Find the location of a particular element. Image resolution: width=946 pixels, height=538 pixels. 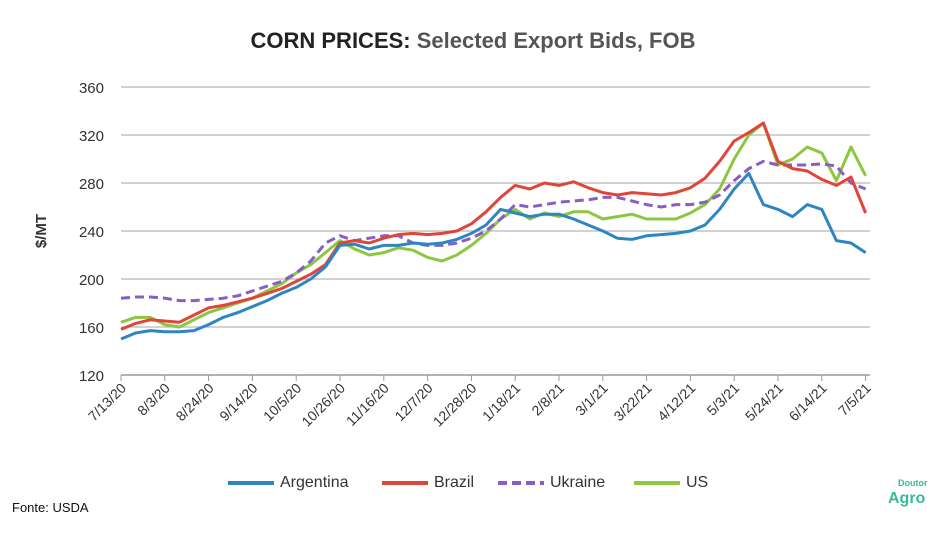

y-axis-label: $/MT is located at coordinates (41, 231).